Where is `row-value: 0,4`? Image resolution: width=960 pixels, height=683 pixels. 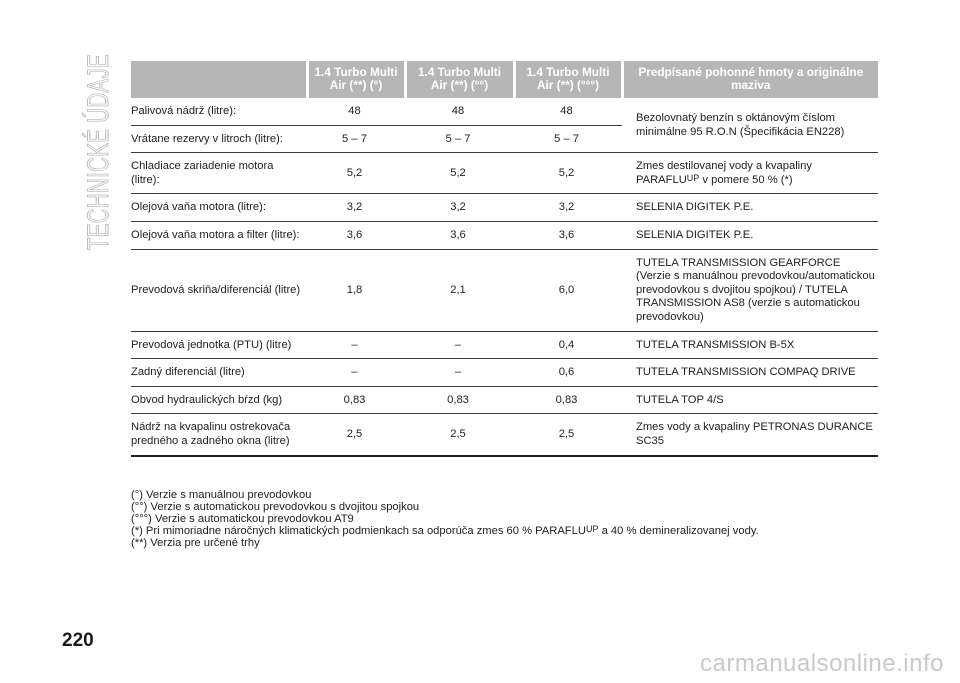 row-value: 0,4 is located at coordinates (568, 345).